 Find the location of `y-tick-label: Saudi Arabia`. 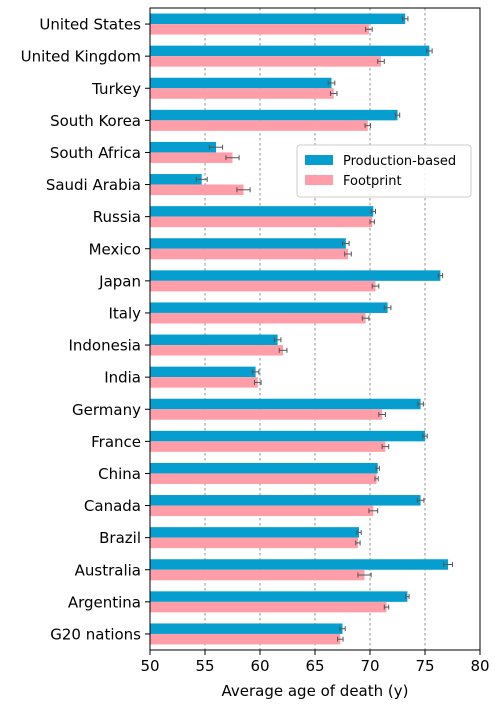

y-tick-label: Saudi Arabia is located at coordinates (93, 185).